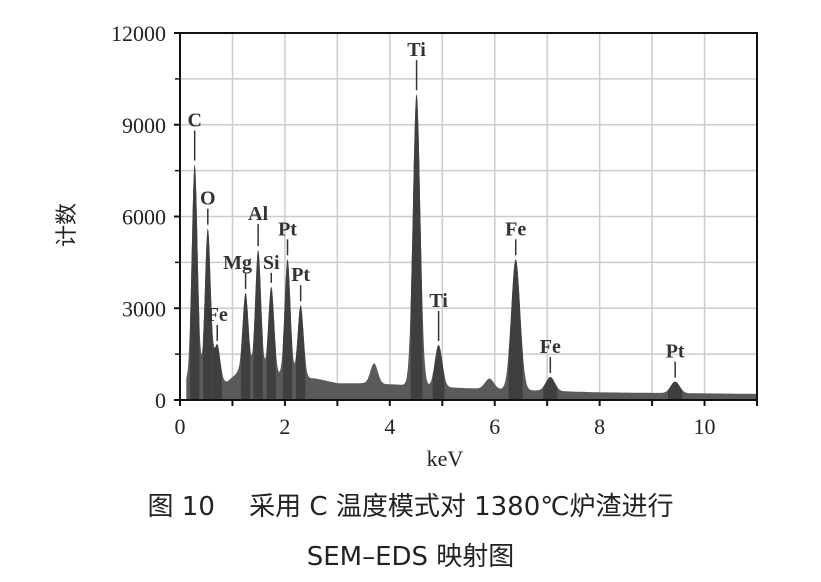  What do you see at coordinates (599, 426) in the screenshot?
I see `x-tick-label: 8` at bounding box center [599, 426].